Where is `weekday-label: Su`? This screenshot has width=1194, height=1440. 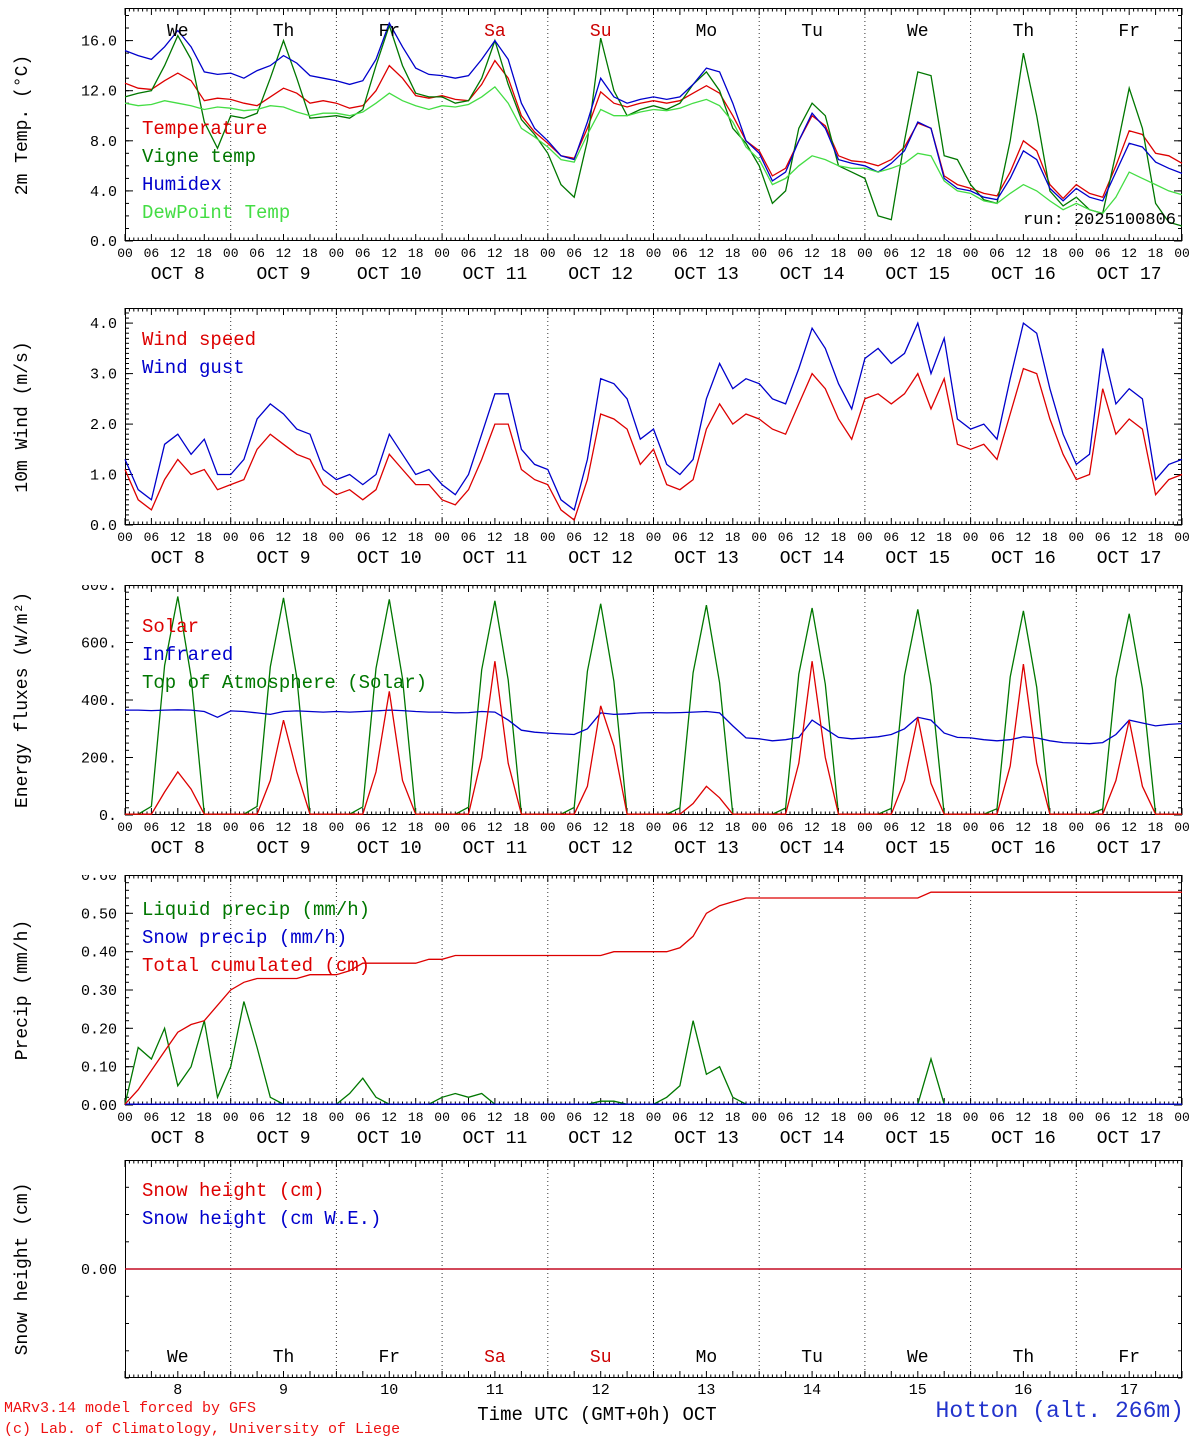
weekday-label: Su is located at coordinates (601, 1358).